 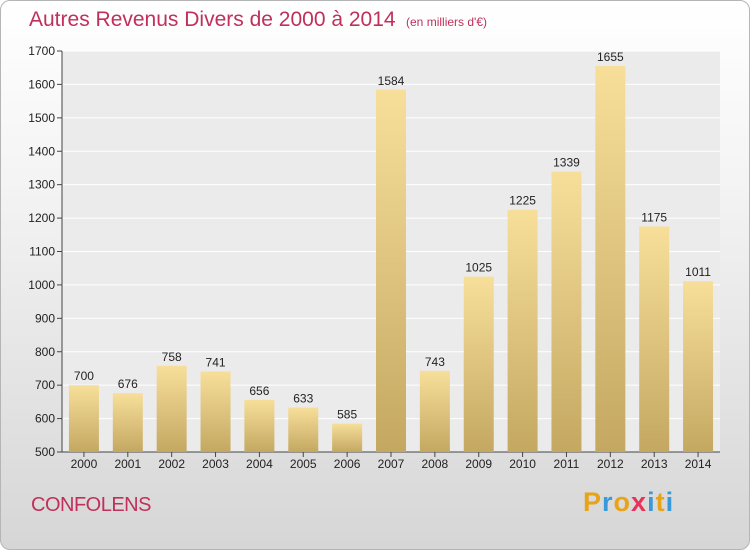 What do you see at coordinates (654, 217) in the screenshot?
I see `bar-value-label: 1175` at bounding box center [654, 217].